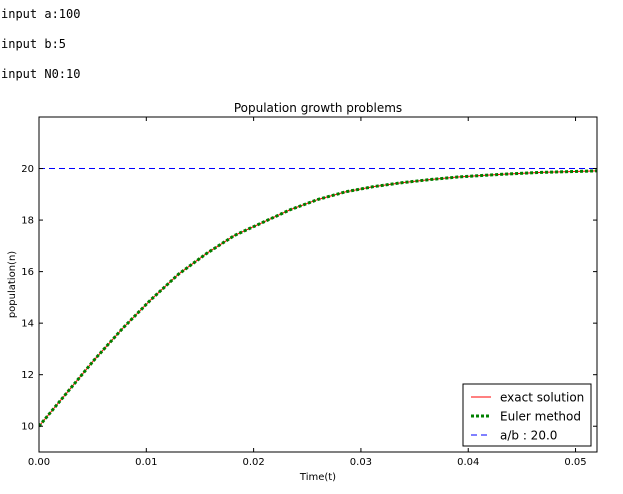 This screenshot has width=623, height=494. Describe the element at coordinates (540, 417) in the screenshot. I see `legend-label-1: Euler method` at that location.